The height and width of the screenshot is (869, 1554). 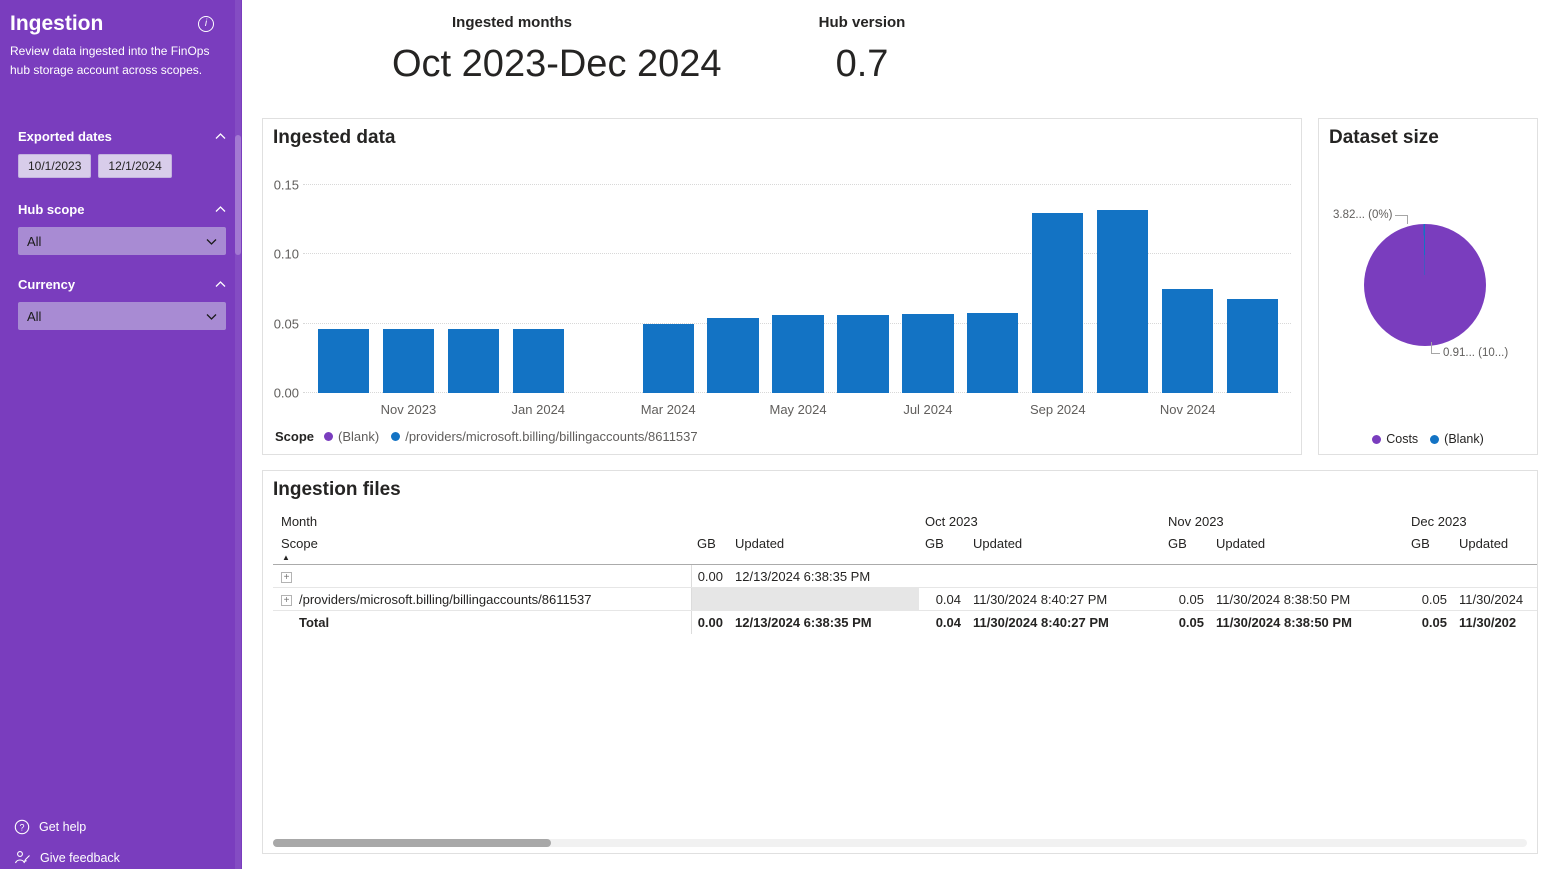 What do you see at coordinates (1057, 409) in the screenshot?
I see `x-axis-label: Sep 2024` at bounding box center [1057, 409].